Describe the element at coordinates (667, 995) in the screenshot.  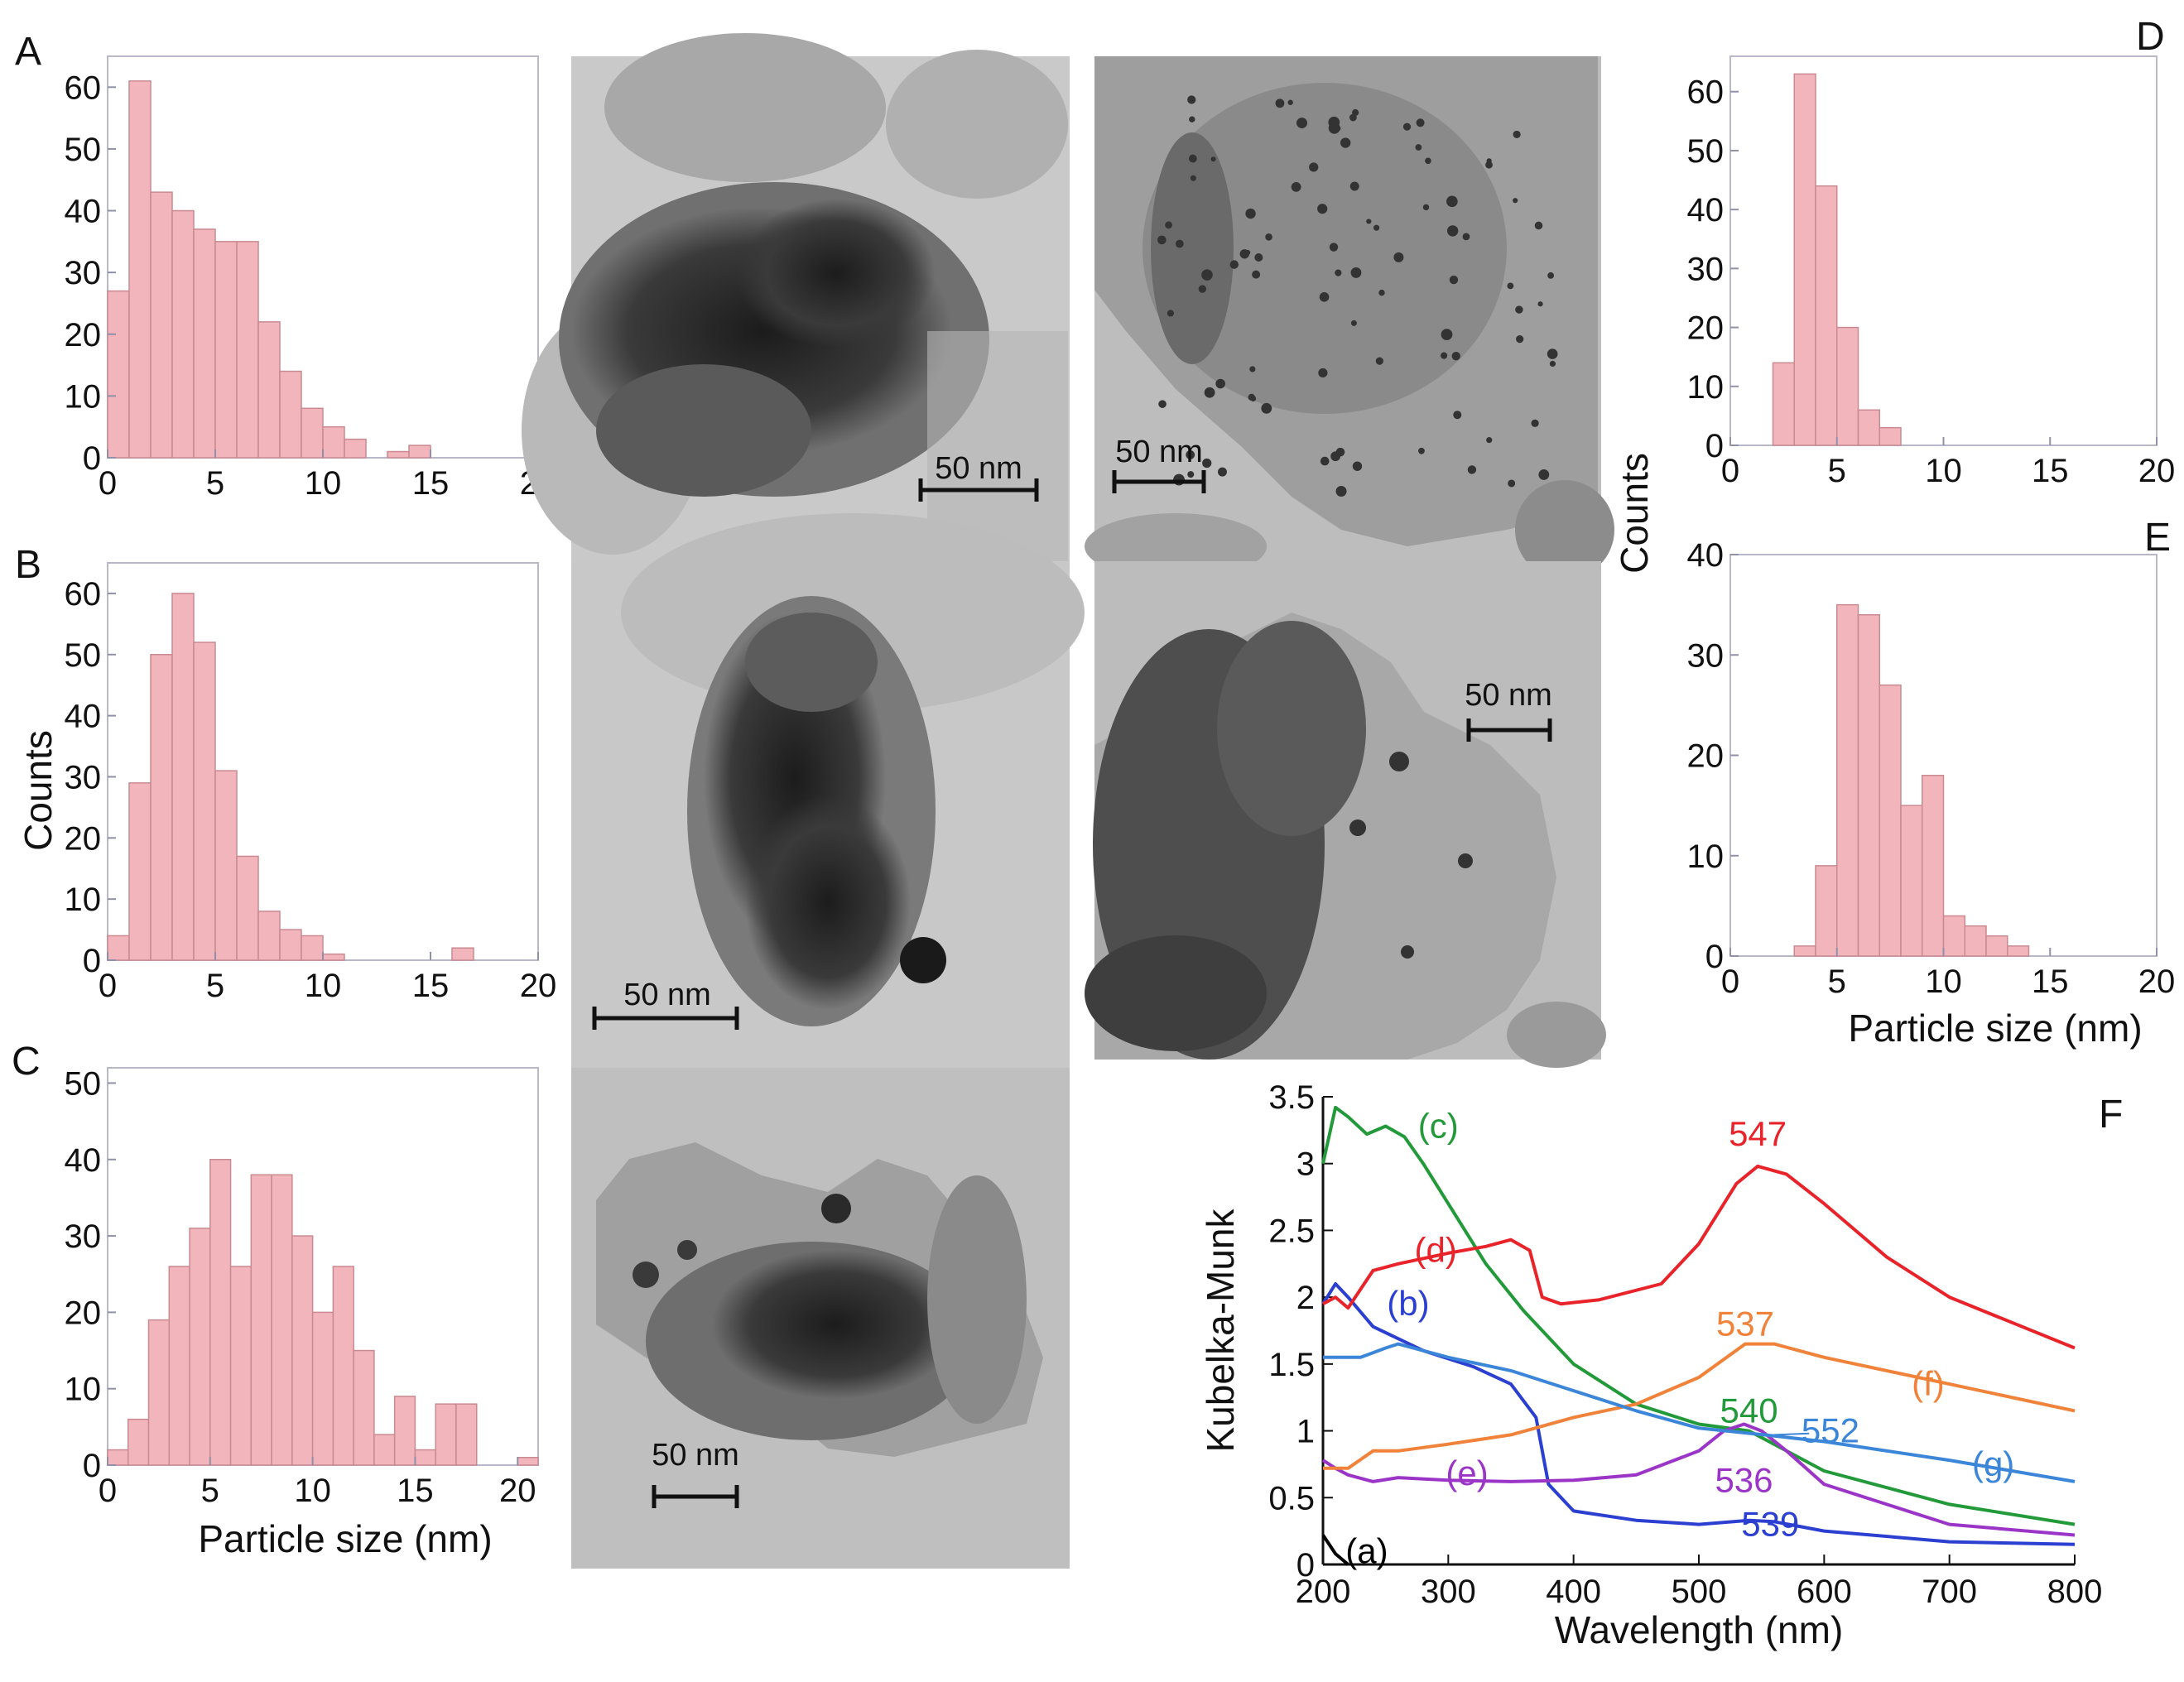
I see `scale-bar-label-3: 50 nm` at that location.